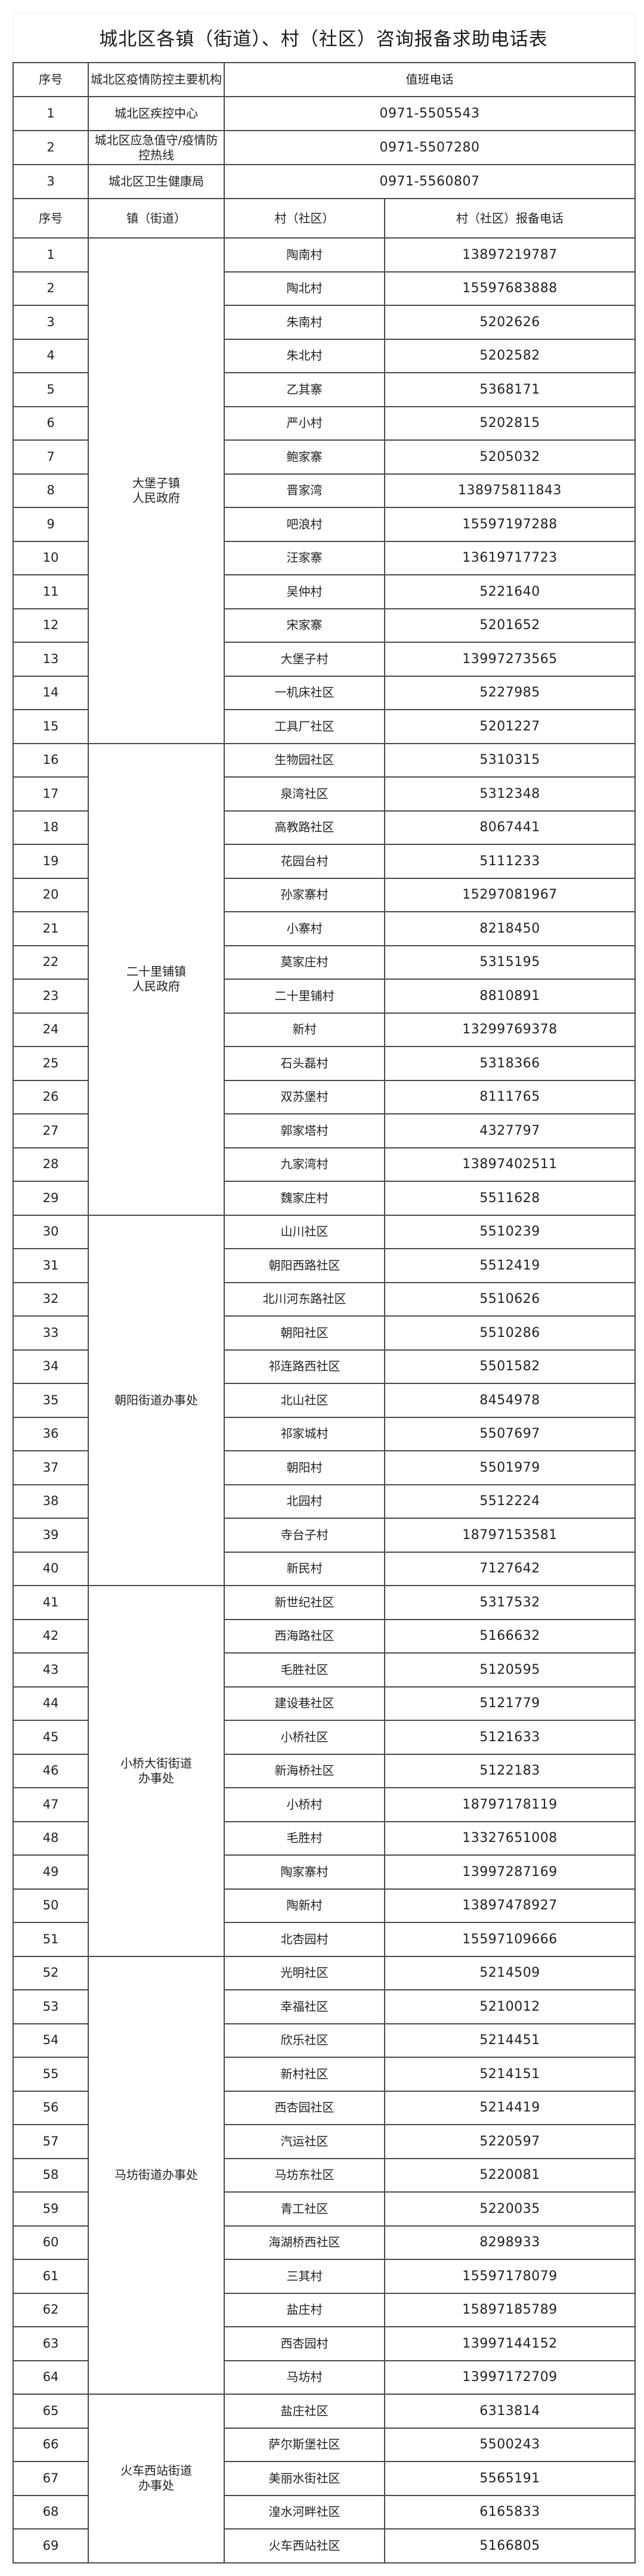 The image size is (644, 2576). Describe the element at coordinates (510, 2041) in the screenshot. I see `village-phone: 5214451` at that location.